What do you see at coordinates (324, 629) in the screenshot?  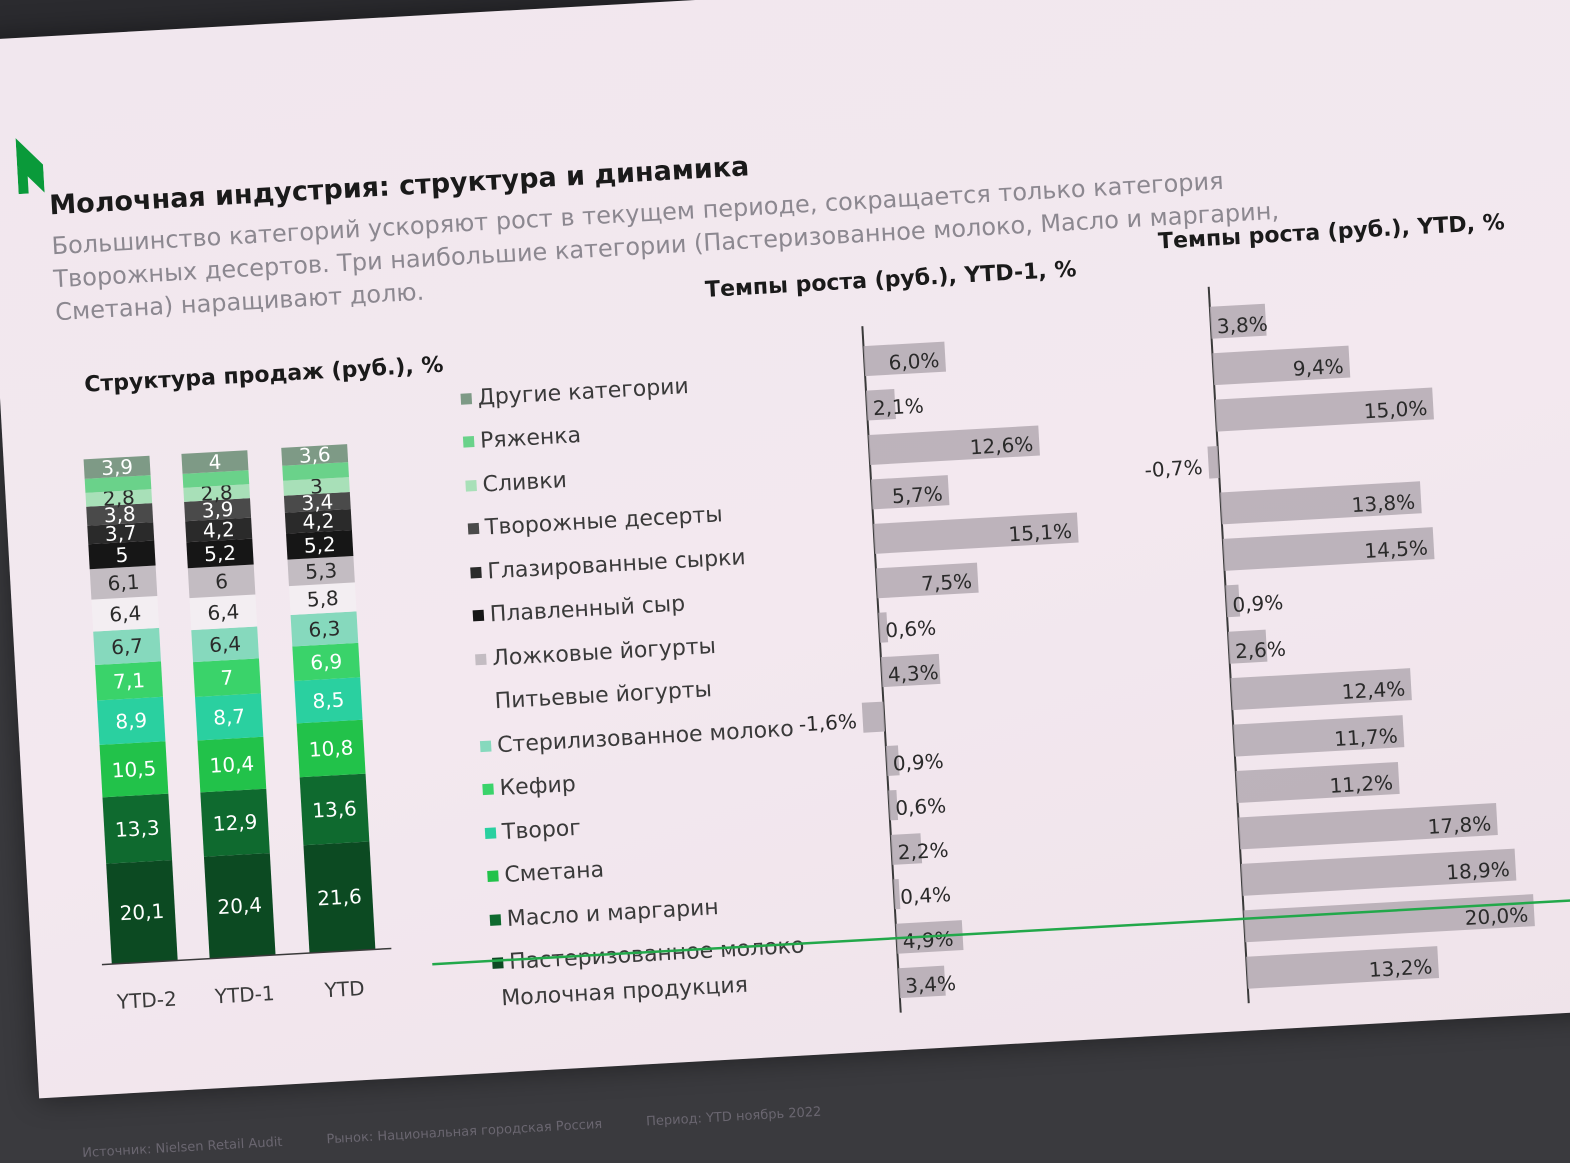 I see `stack-value-label: 6,3` at bounding box center [324, 629].